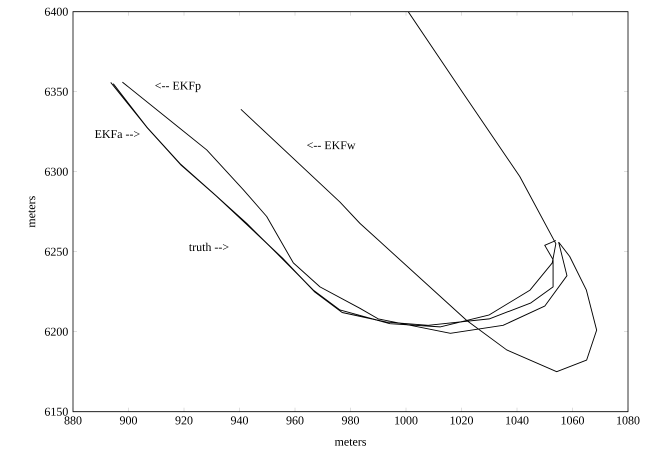 This screenshot has width=653, height=470. Describe the element at coordinates (56, 252) in the screenshot. I see `y-tick-label: 6250` at that location.